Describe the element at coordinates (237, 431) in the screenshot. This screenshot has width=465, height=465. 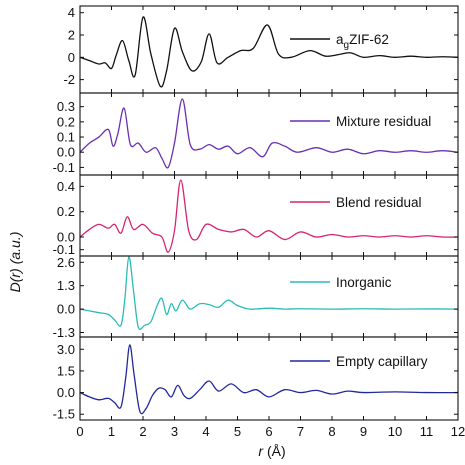
I see `x-tick-label: 5` at that location.